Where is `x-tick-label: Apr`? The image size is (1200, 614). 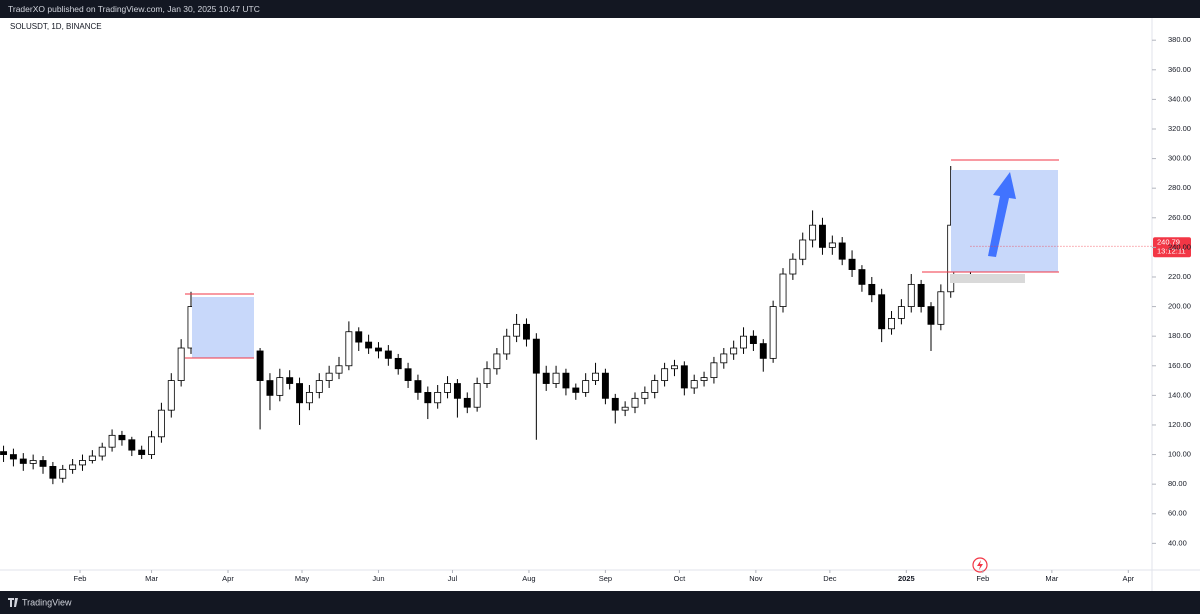
x-tick-label: Apr is located at coordinates (1128, 578).